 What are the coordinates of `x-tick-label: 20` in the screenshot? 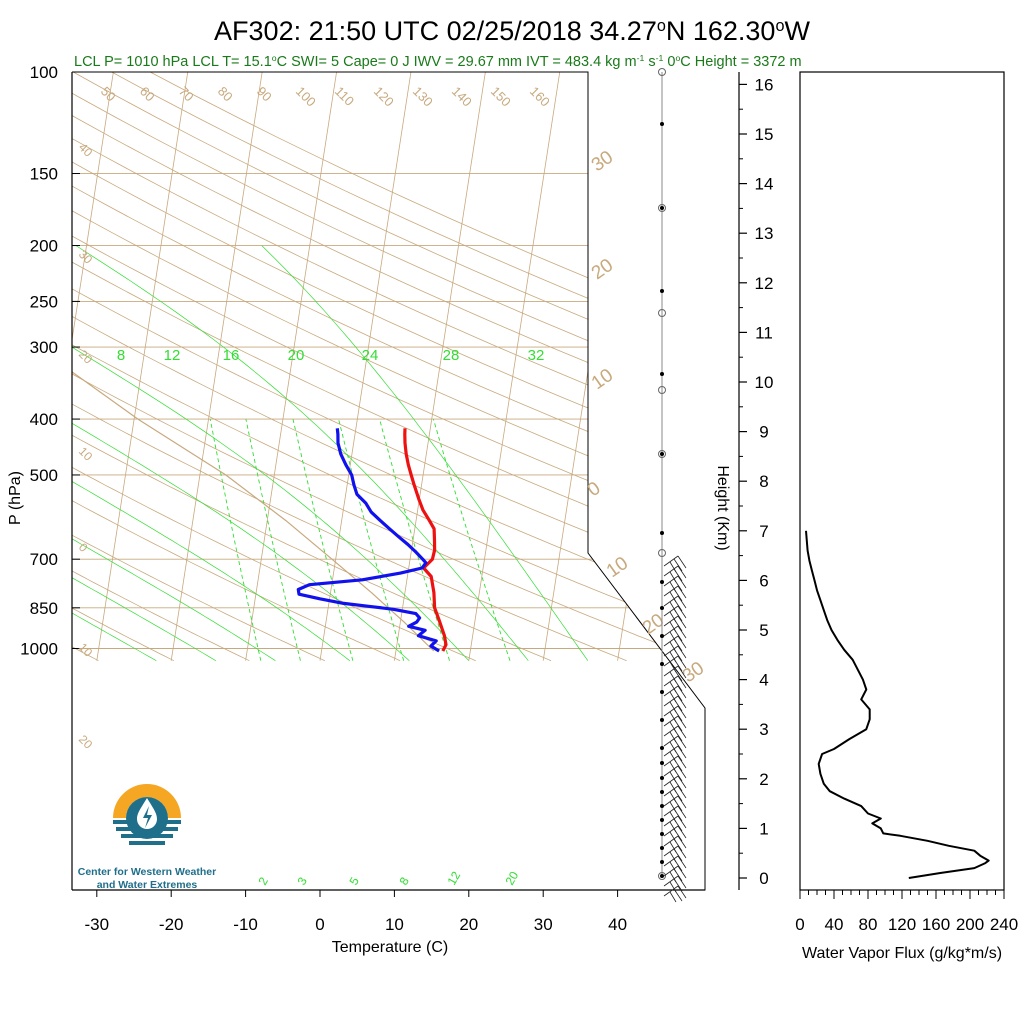 It's located at (468, 924).